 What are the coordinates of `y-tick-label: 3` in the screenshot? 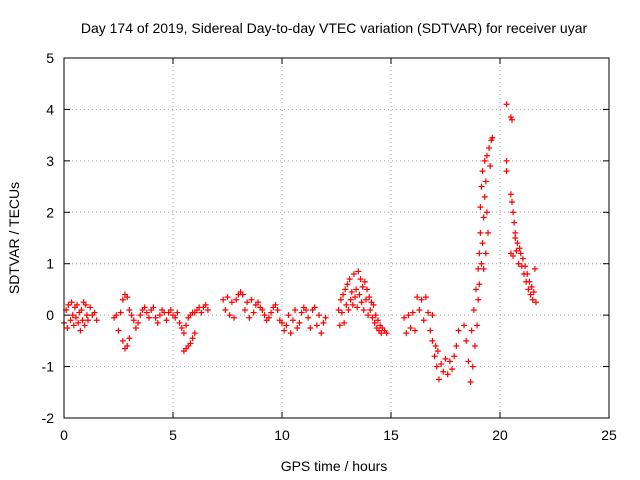 It's located at (50, 161).